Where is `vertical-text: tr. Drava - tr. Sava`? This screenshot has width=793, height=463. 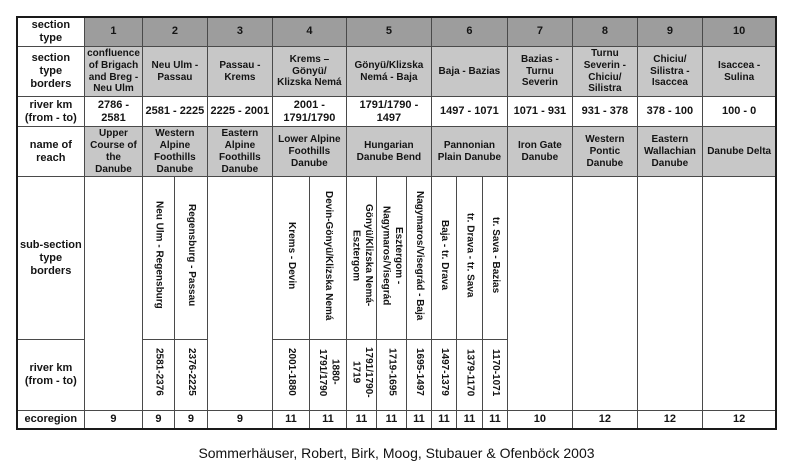
vertical-text: tr. Drava - tr. Sava is located at coordinates (470, 255).